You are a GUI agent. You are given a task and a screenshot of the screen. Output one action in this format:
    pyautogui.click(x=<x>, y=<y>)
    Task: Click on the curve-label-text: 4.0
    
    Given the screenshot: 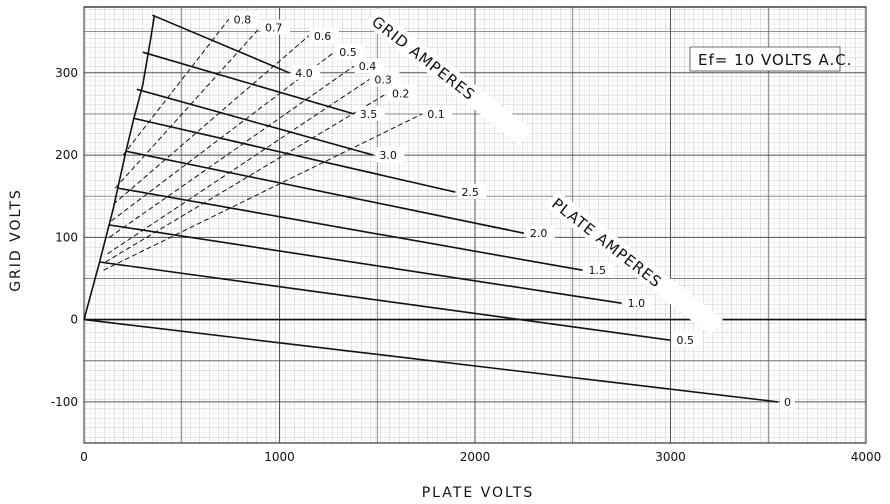 What is the action you would take?
    pyautogui.click(x=304, y=73)
    